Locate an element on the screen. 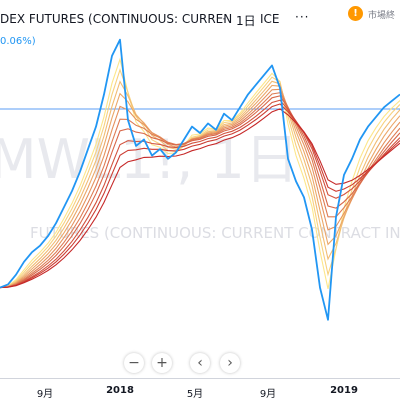  market-status-icon: ! is located at coordinates (355, 13).